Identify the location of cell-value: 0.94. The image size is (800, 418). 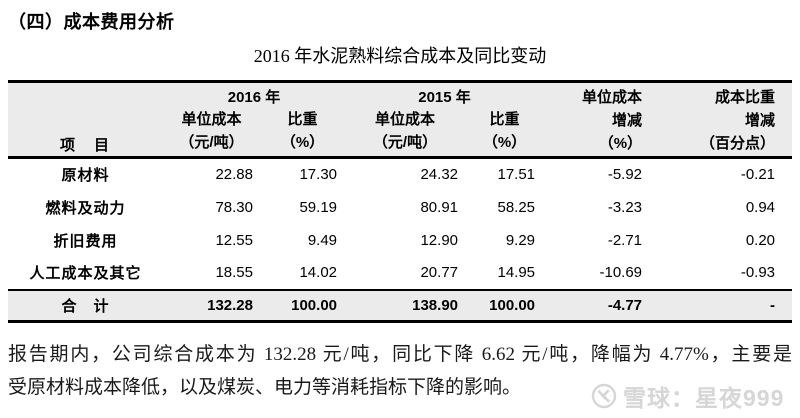
(760, 207).